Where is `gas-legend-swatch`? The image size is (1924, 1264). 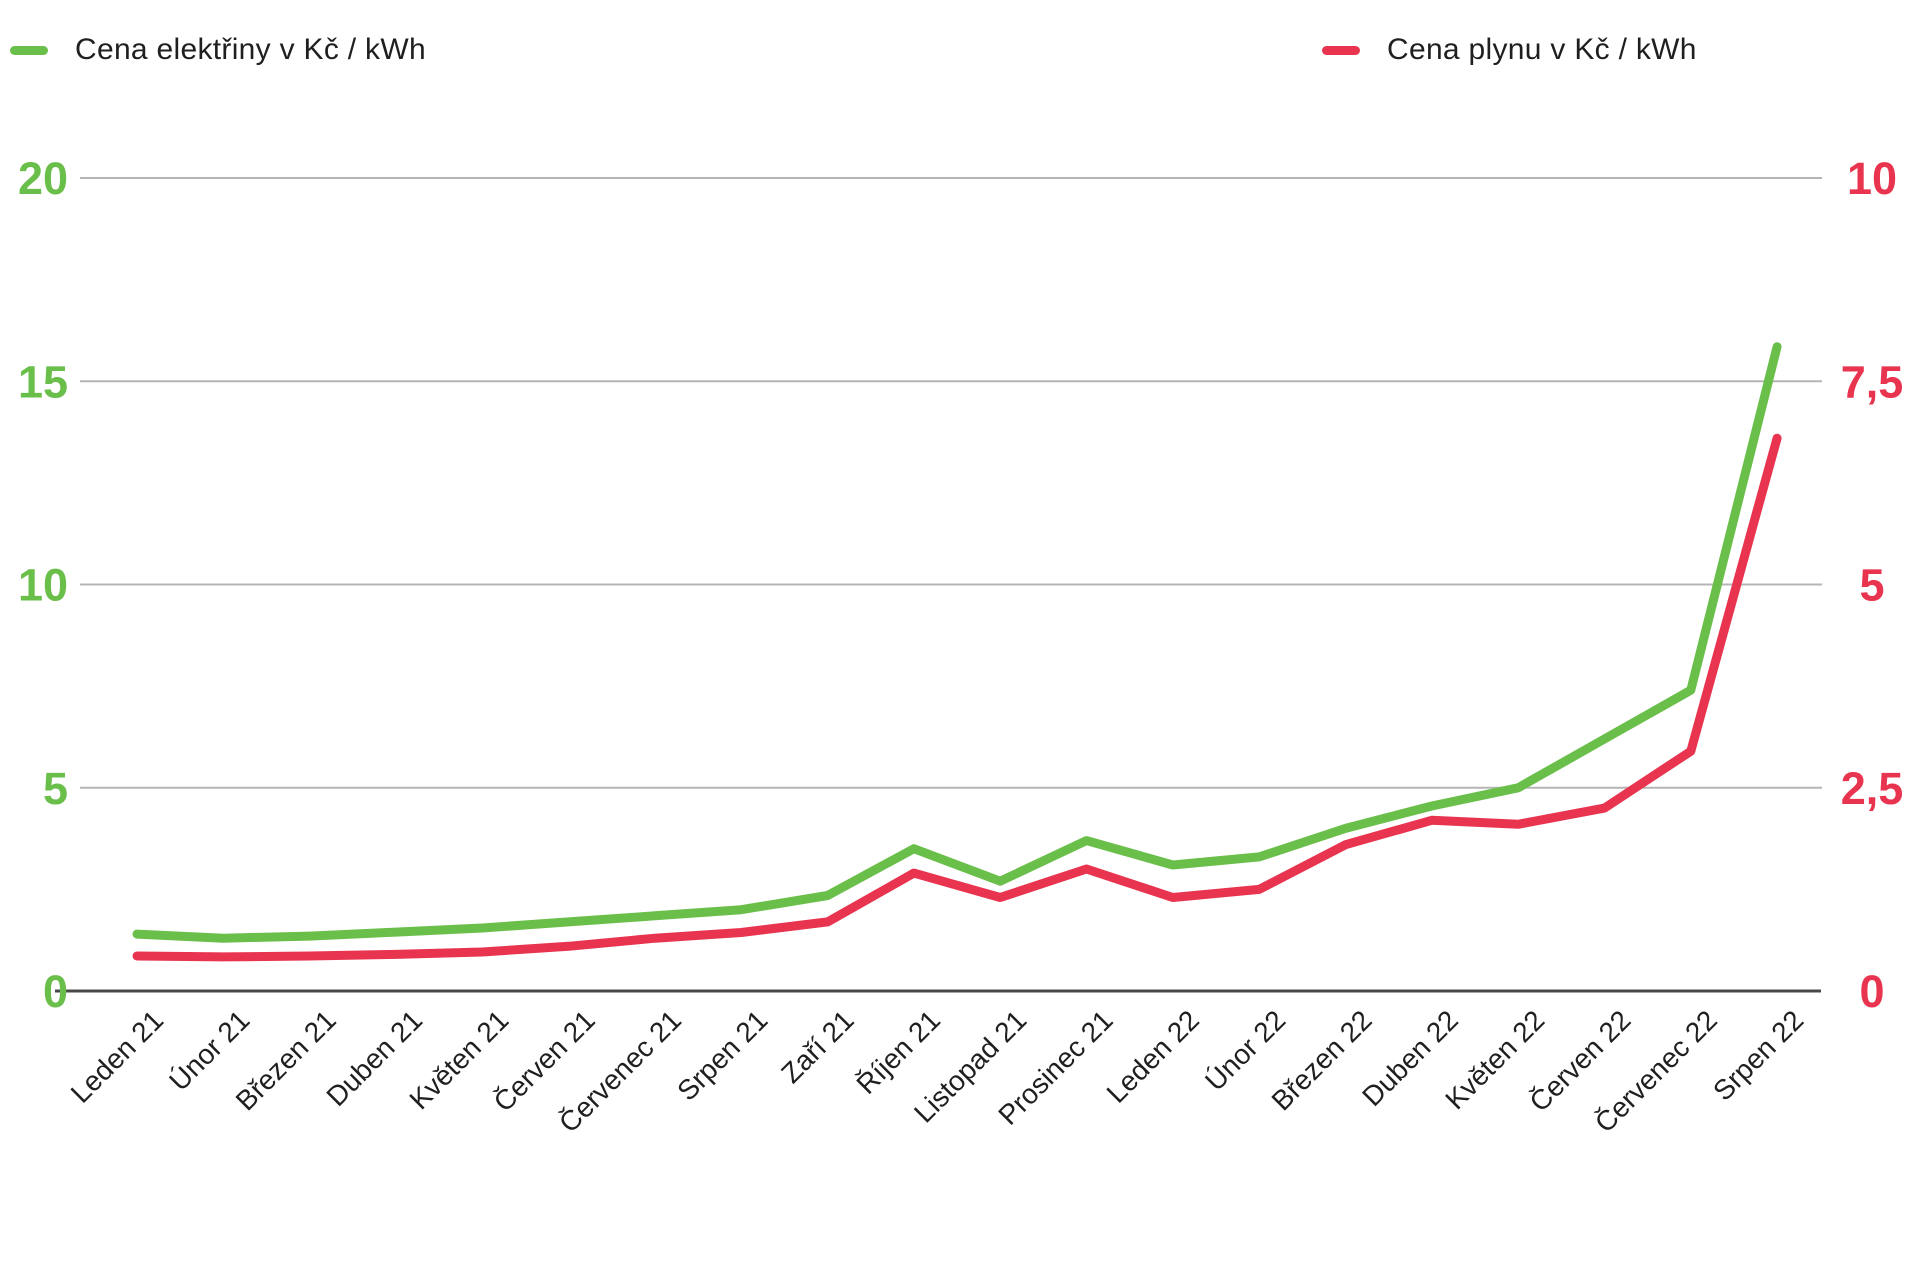
gas-legend-swatch is located at coordinates (1341, 50).